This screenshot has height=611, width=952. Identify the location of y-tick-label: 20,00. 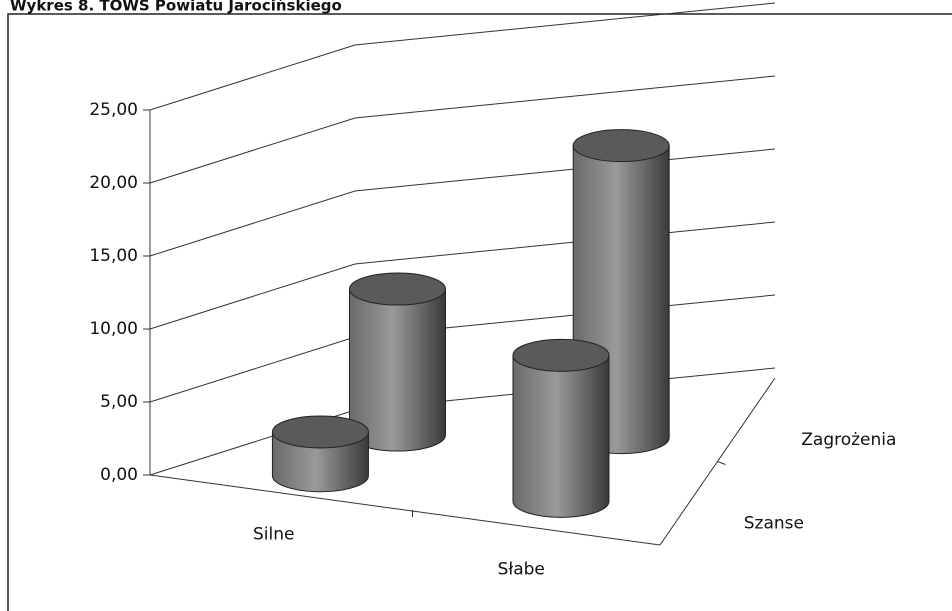
(113, 183).